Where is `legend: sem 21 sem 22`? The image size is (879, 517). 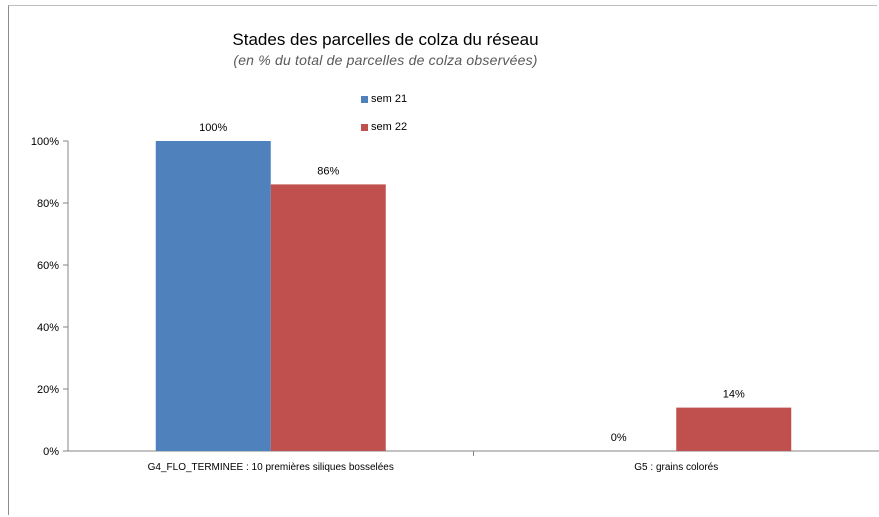
legend: sem 21 sem 22 is located at coordinates (384, 120).